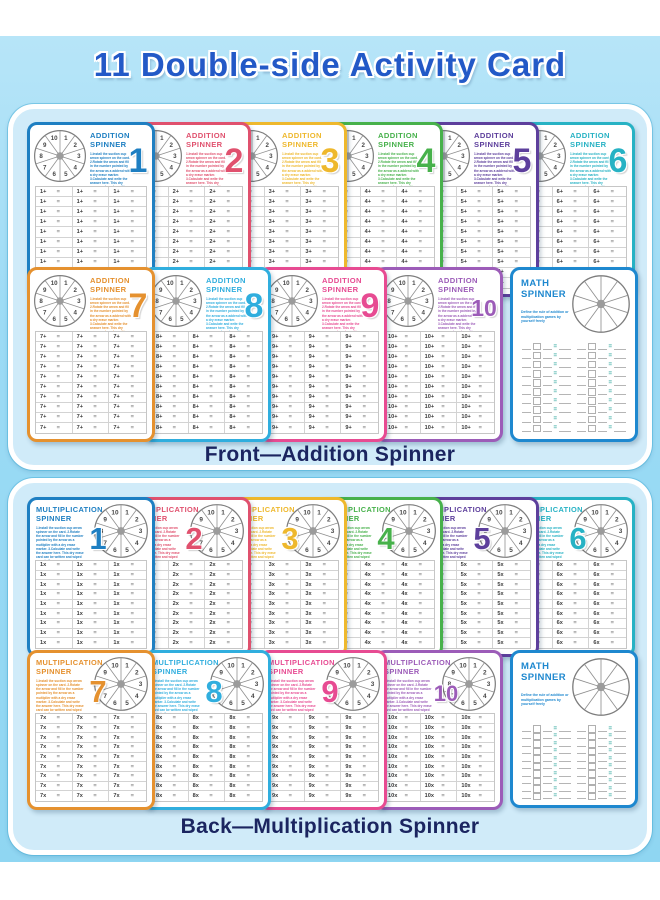 The image size is (660, 900). Describe the element at coordinates (439, 337) in the screenshot. I see `equation-row: 10+ = 10+ = 10+ =` at that location.